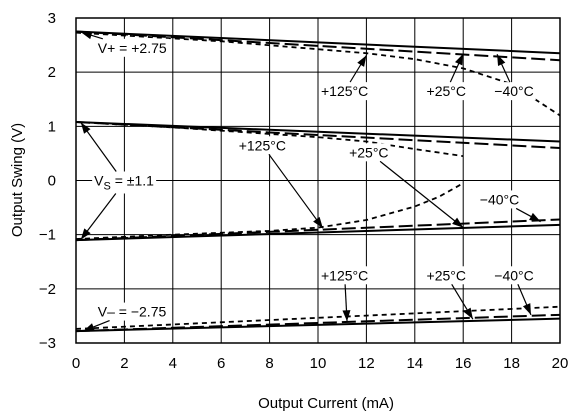 The height and width of the screenshot is (415, 576). I want to click on annotation-label: VS = ±1.1, so click(124, 183).